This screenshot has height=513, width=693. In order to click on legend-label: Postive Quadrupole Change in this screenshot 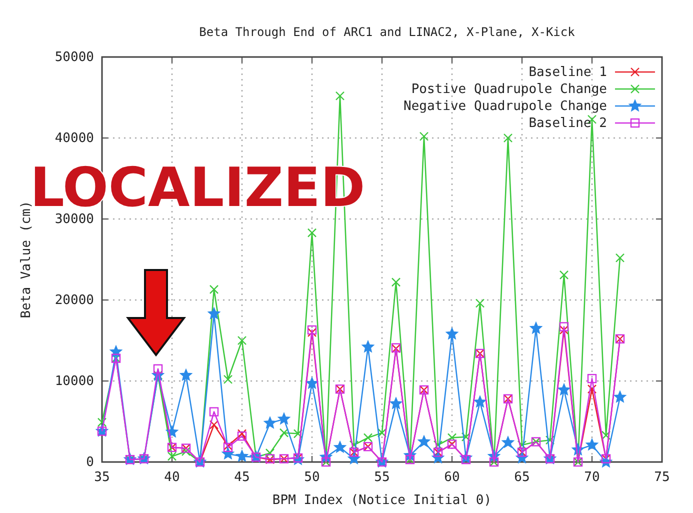, I will do `click(509, 89)`.